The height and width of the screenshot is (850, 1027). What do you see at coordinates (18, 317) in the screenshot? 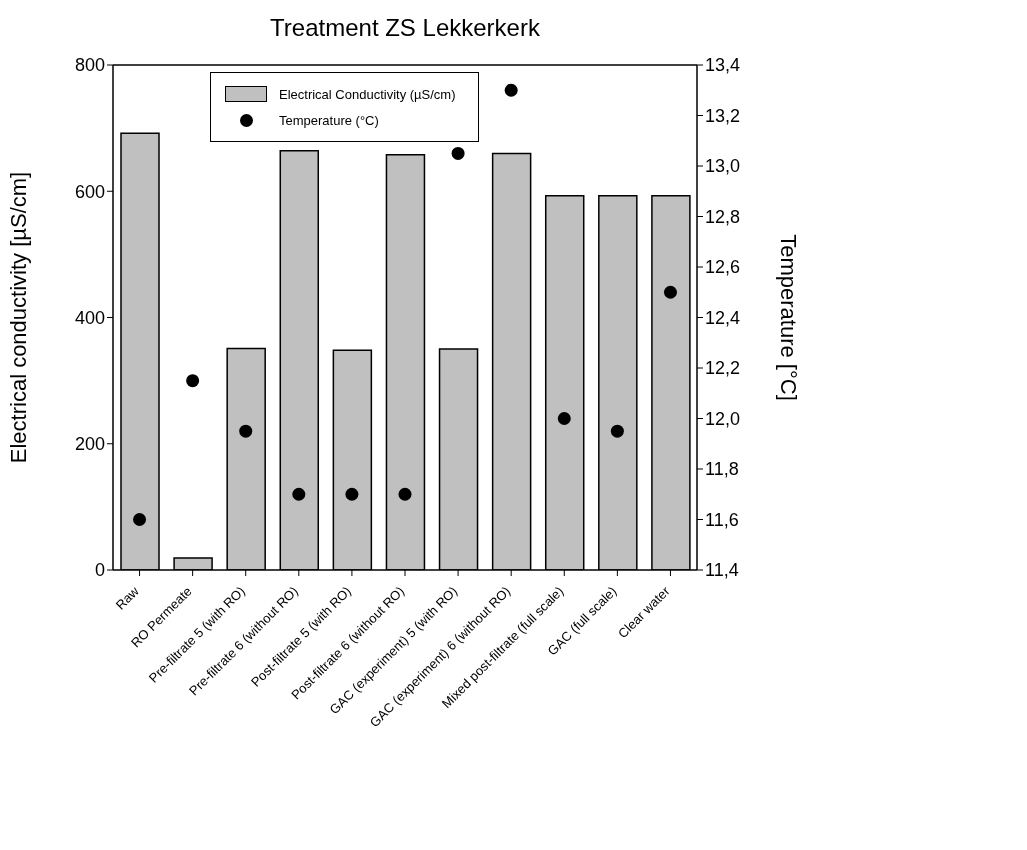
I see `y-axis-title: Electrical conductivity [µS/cm]` at bounding box center [18, 317].